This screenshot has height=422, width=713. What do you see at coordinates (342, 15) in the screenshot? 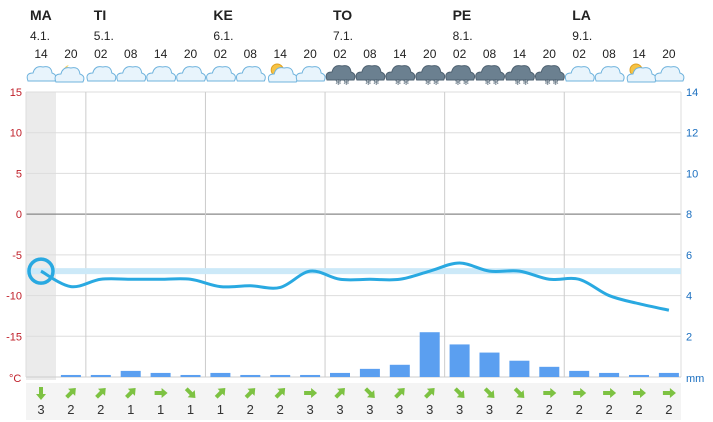
I see `day-name: TO` at bounding box center [342, 15].